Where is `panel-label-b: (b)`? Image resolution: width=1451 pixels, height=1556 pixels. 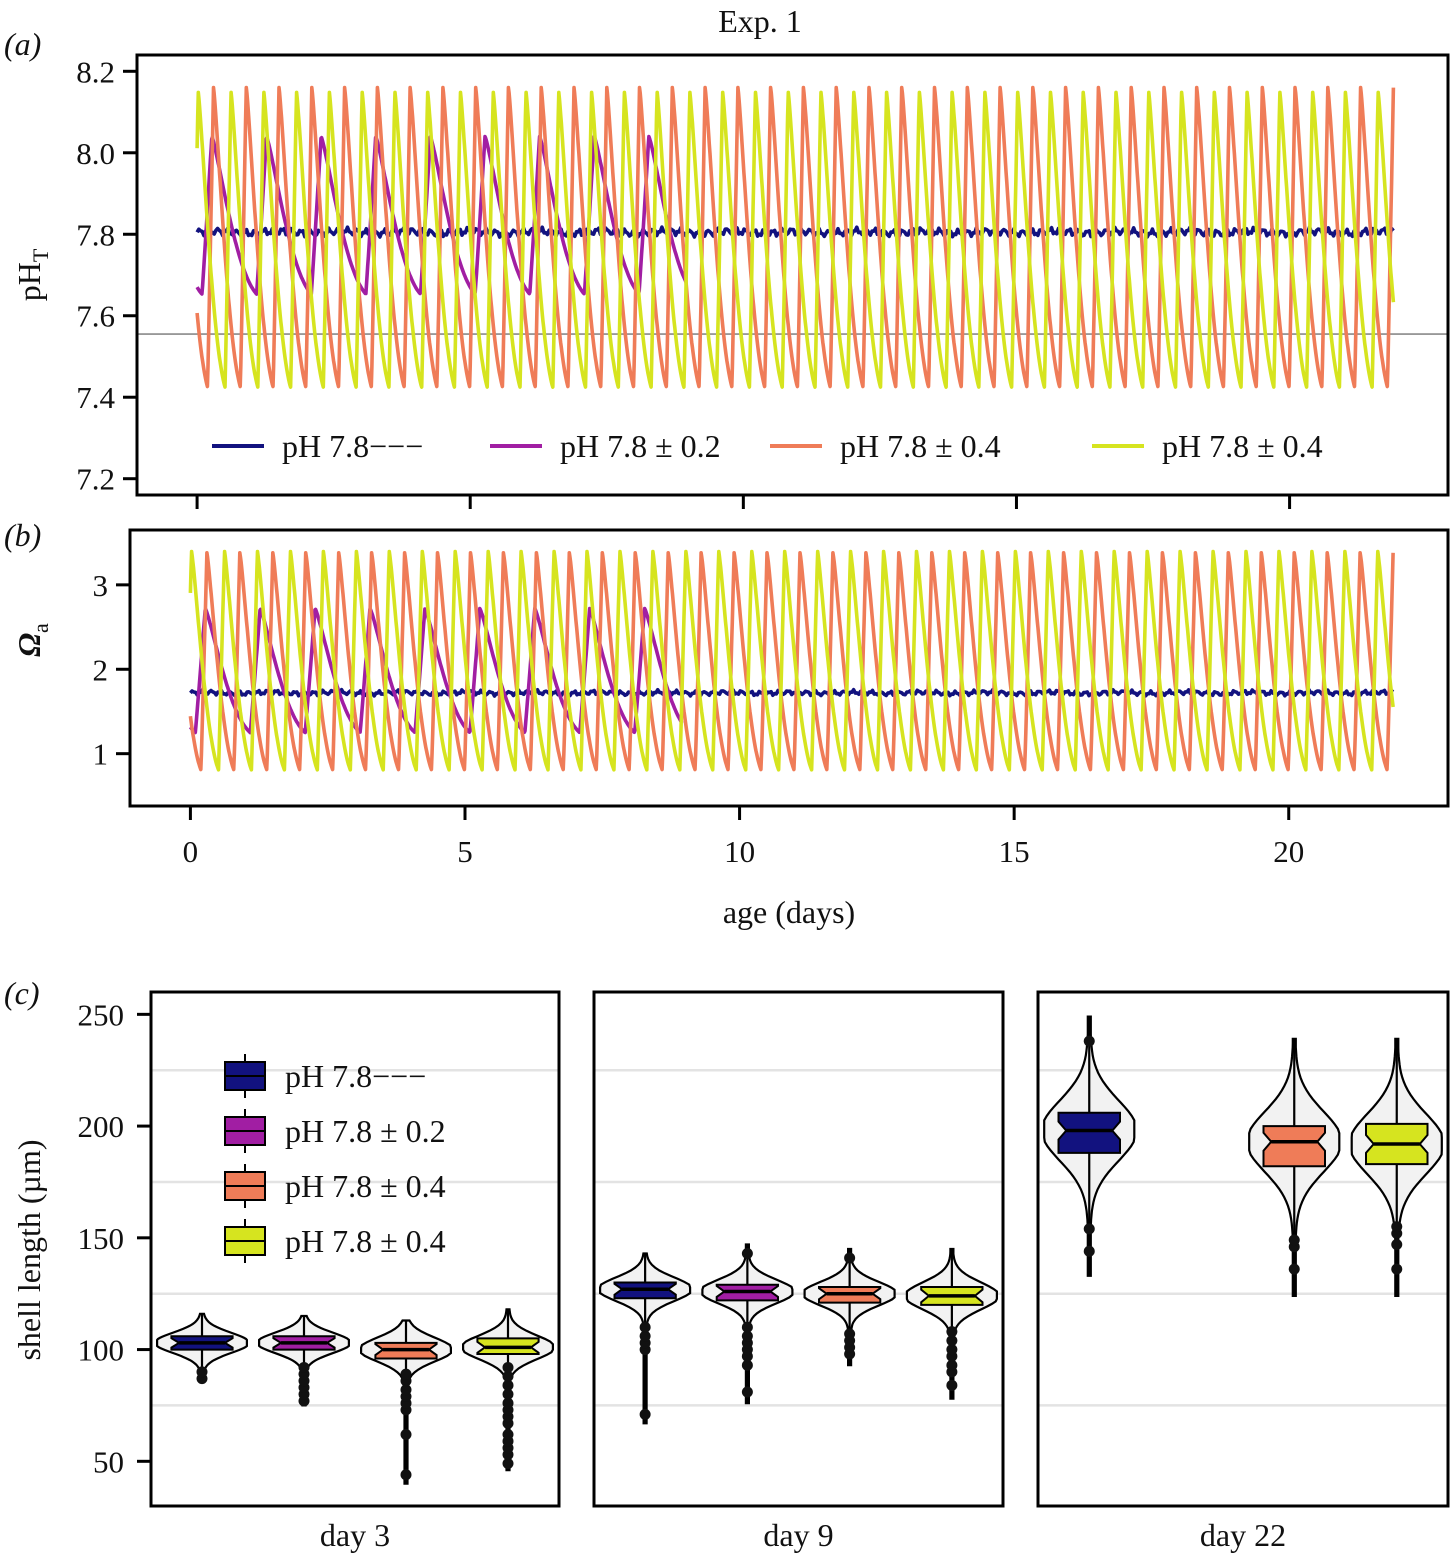 panel-label-b: (b) is located at coordinates (22, 535).